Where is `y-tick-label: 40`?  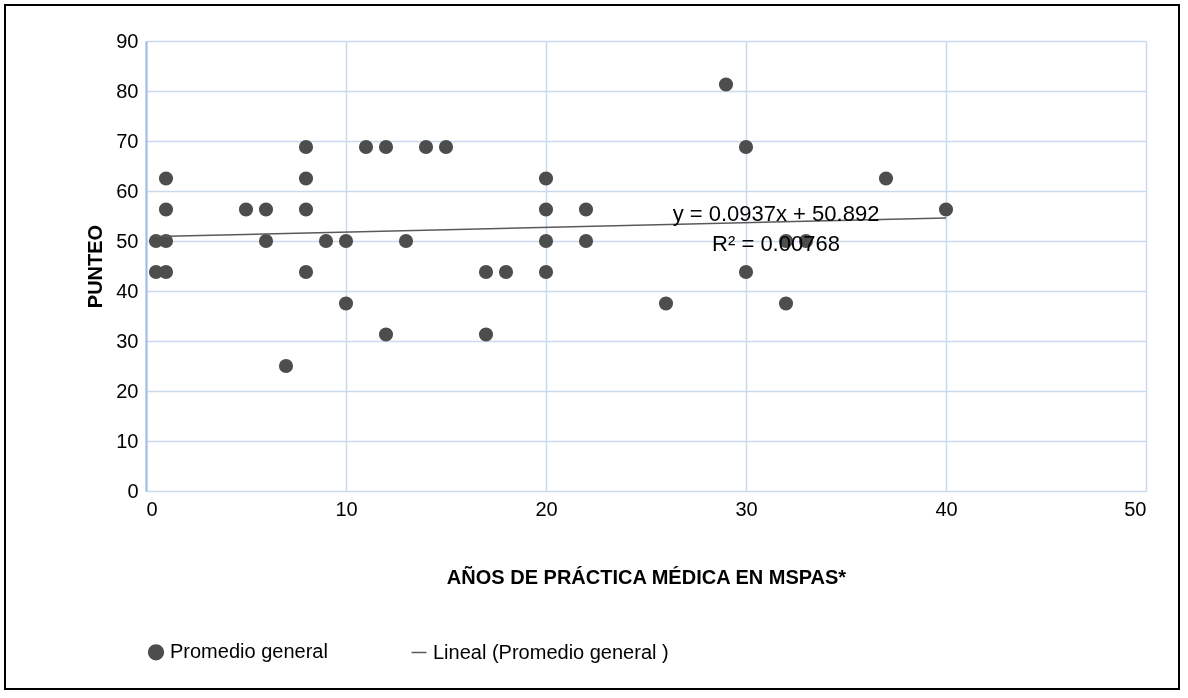
y-tick-label: 40 is located at coordinates (127, 290).